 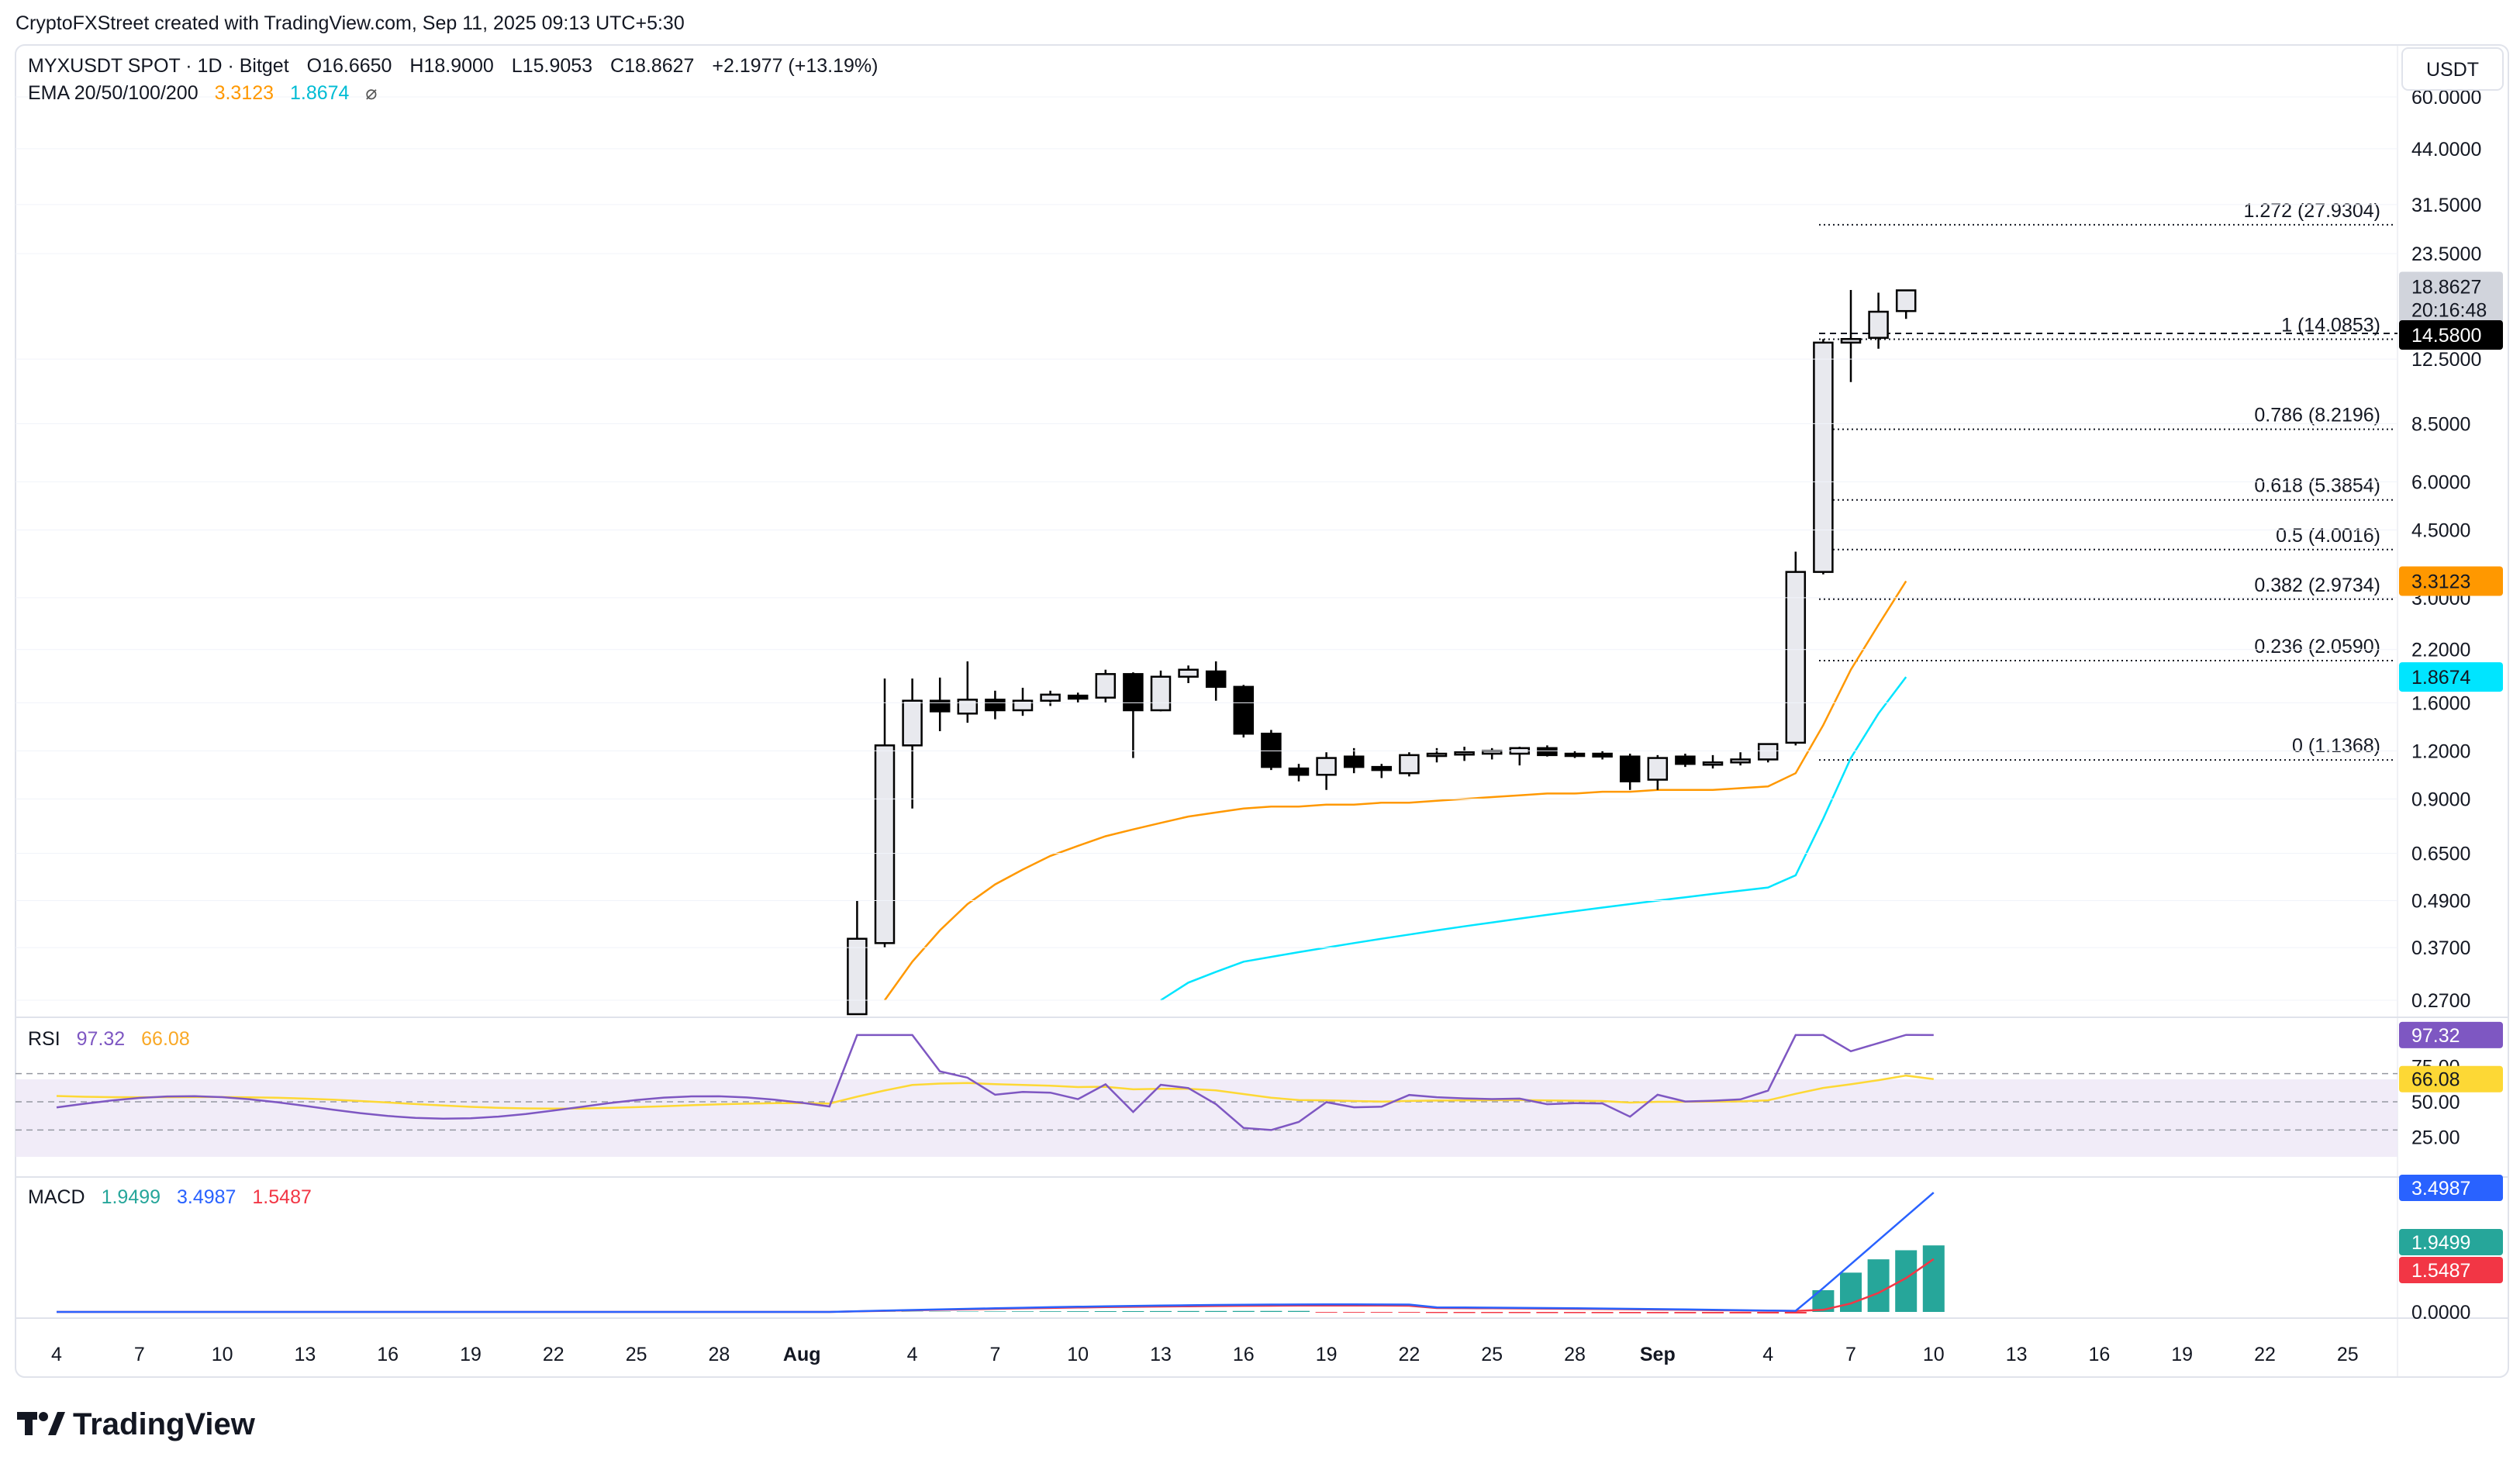 I want to click on macd-signal-value: 1.5487, so click(x=281, y=1197).